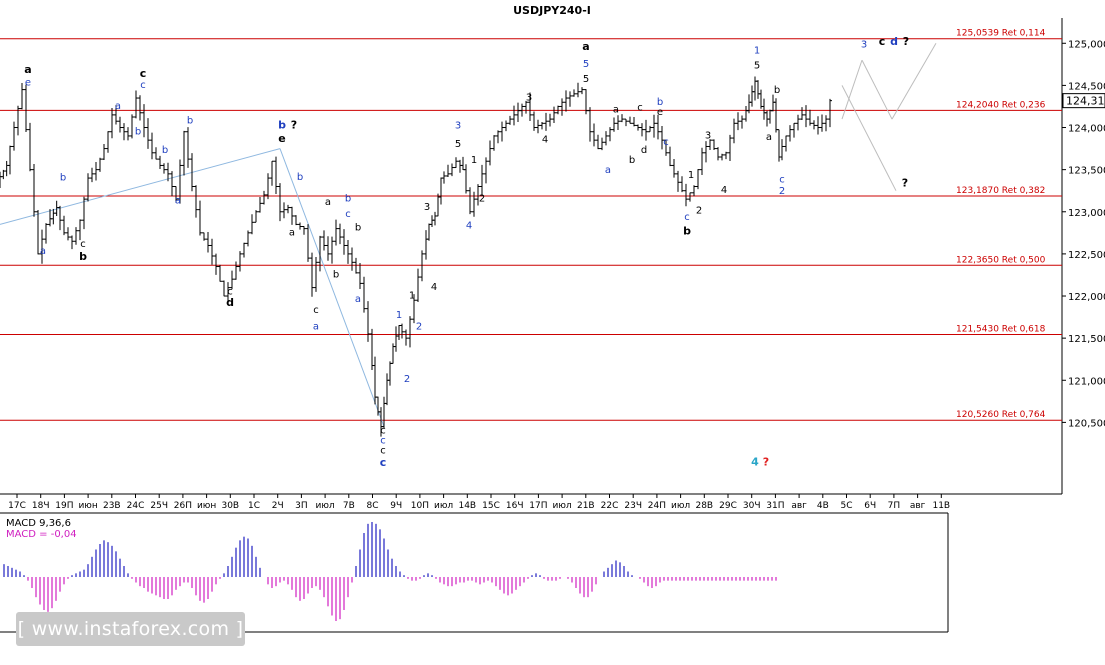  I want to click on macd-legend-params: MACD 9,36,6, so click(38, 523).